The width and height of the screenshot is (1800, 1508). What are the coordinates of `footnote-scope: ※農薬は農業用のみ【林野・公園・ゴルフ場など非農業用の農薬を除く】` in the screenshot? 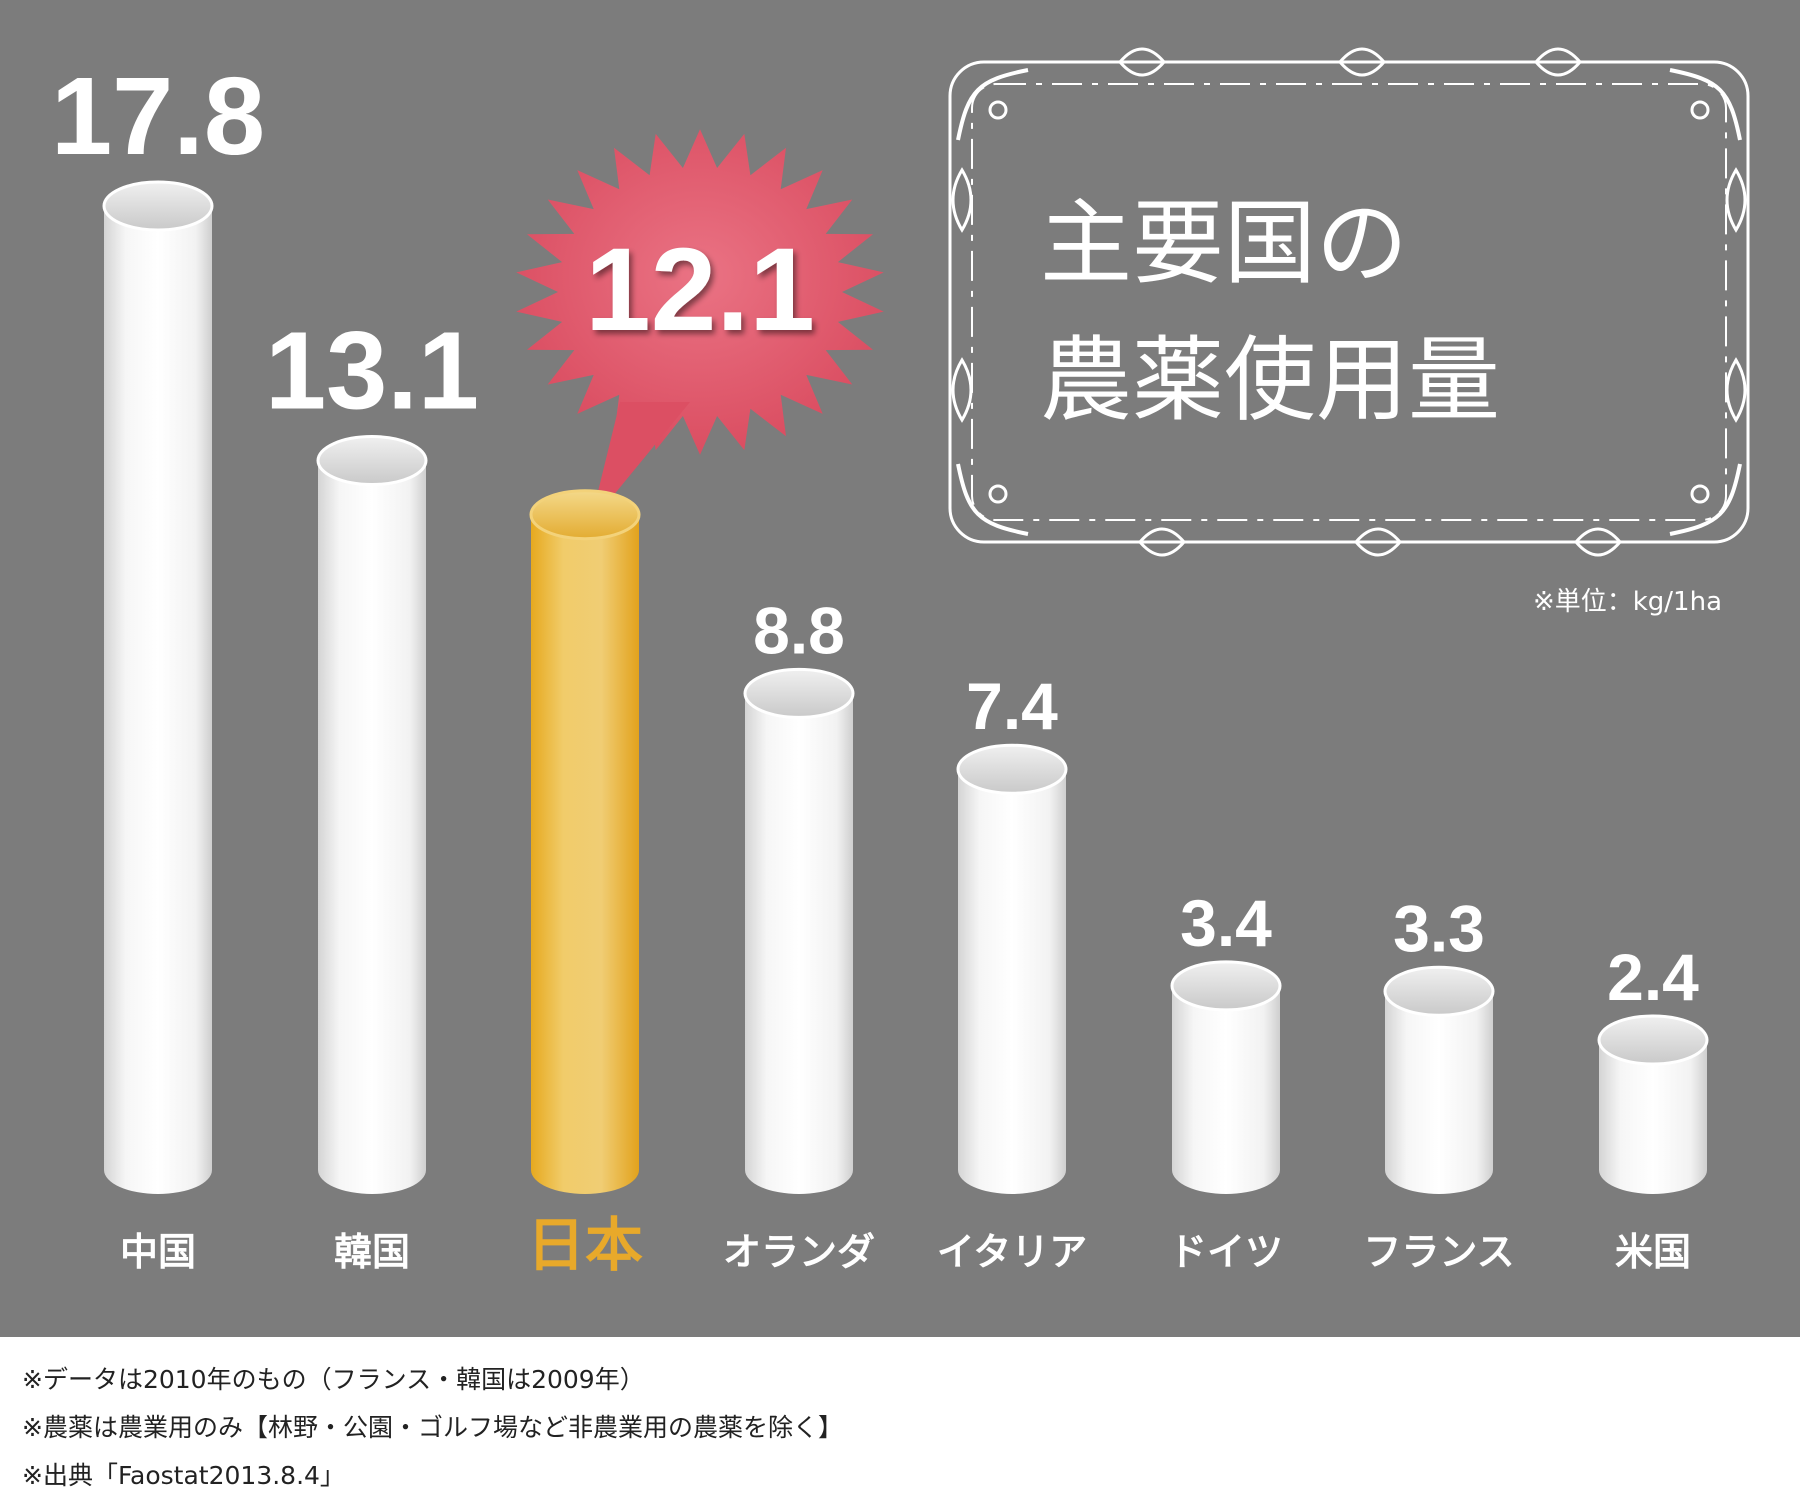 It's located at (432, 1427).